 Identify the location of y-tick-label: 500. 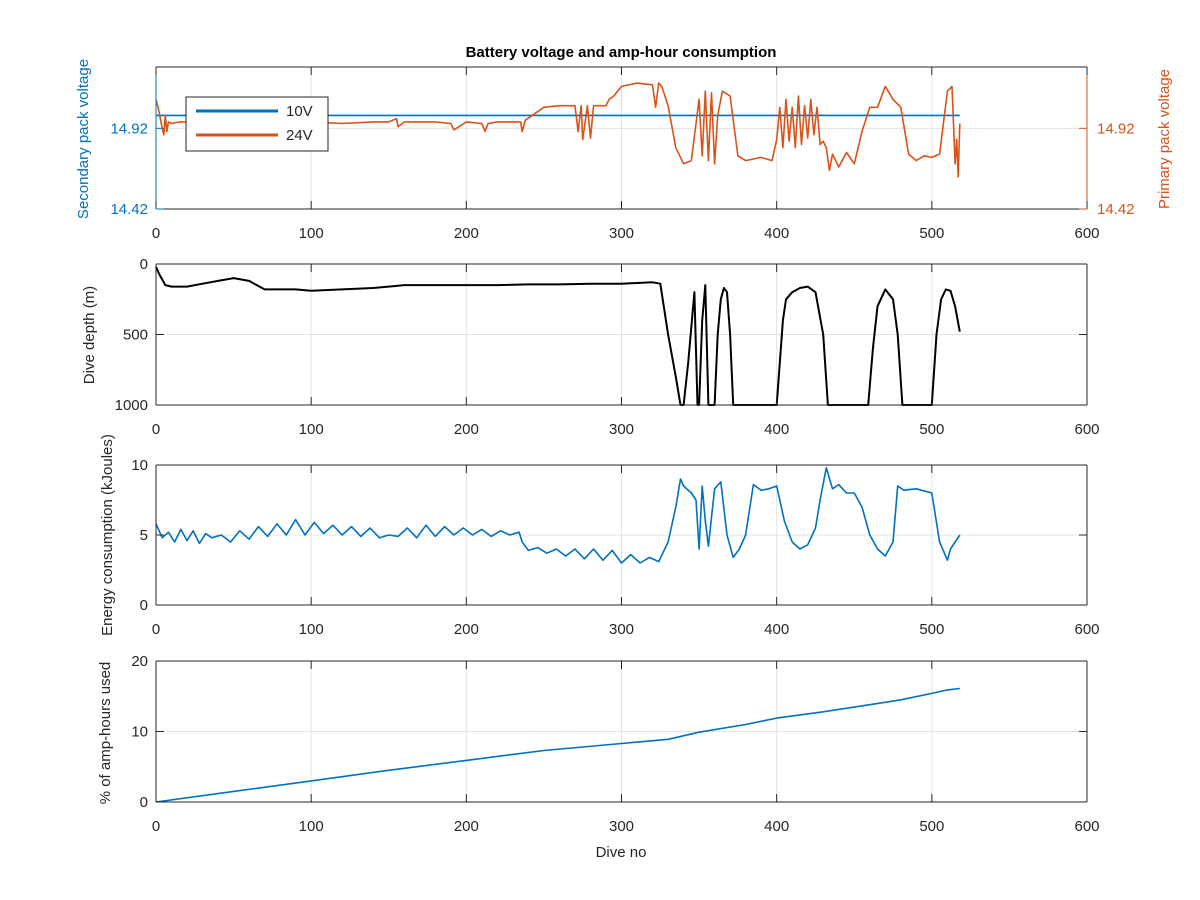
(135, 335).